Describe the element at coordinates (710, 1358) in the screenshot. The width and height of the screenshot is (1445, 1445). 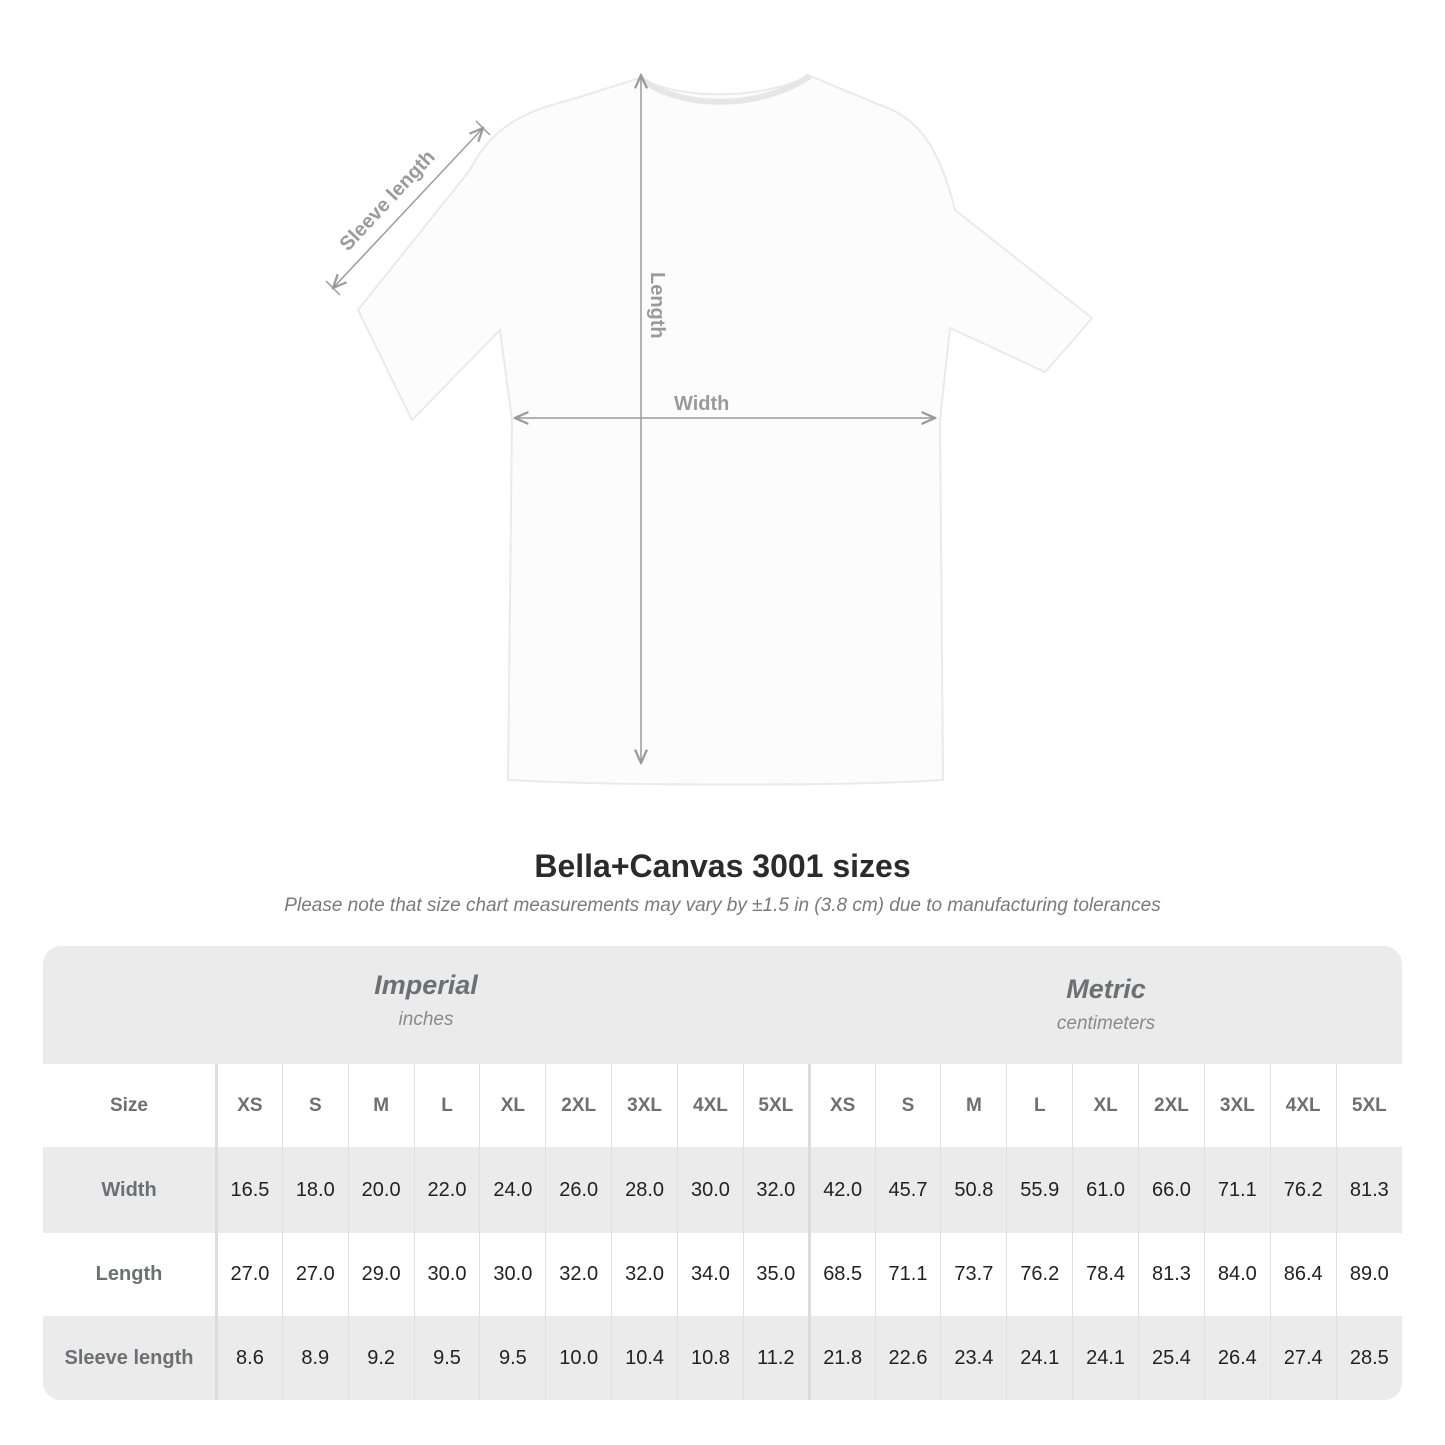
I see `imperial-value-cell: 10.8` at that location.